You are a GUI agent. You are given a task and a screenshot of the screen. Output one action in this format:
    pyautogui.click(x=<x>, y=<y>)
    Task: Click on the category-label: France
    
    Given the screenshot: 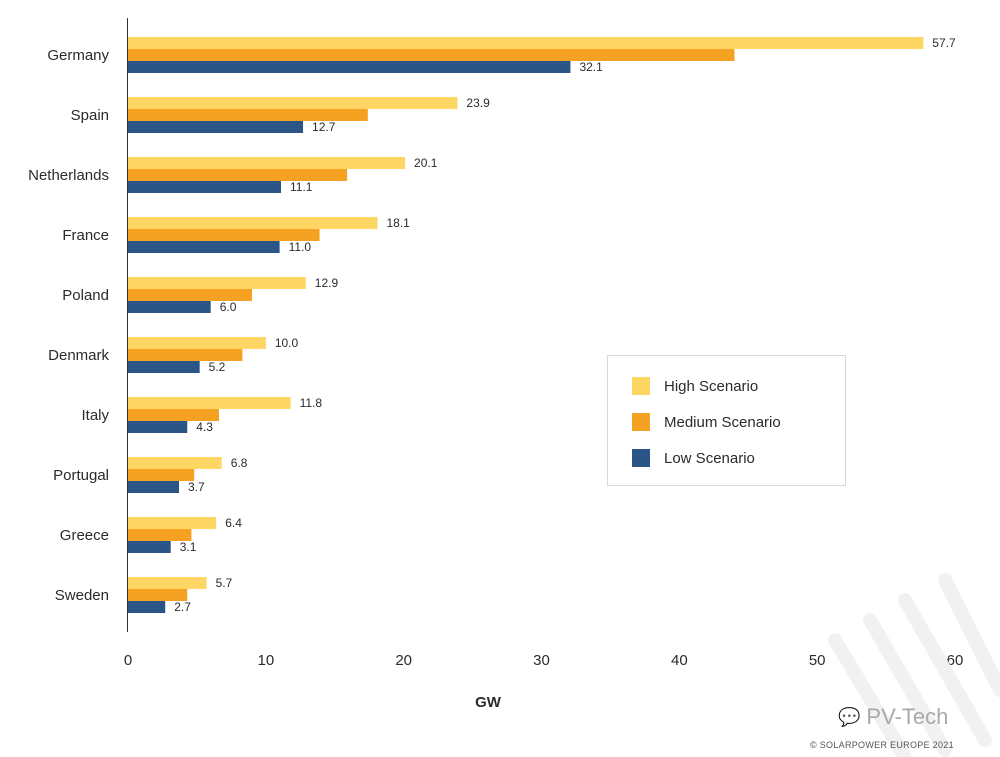 What is the action you would take?
    pyautogui.click(x=85, y=235)
    